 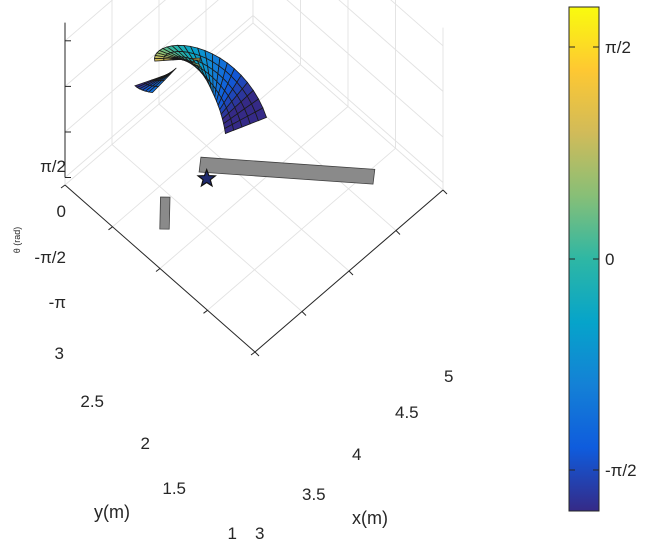 What do you see at coordinates (17, 240) in the screenshot?
I see `z-axis-label: θ (rad)` at bounding box center [17, 240].